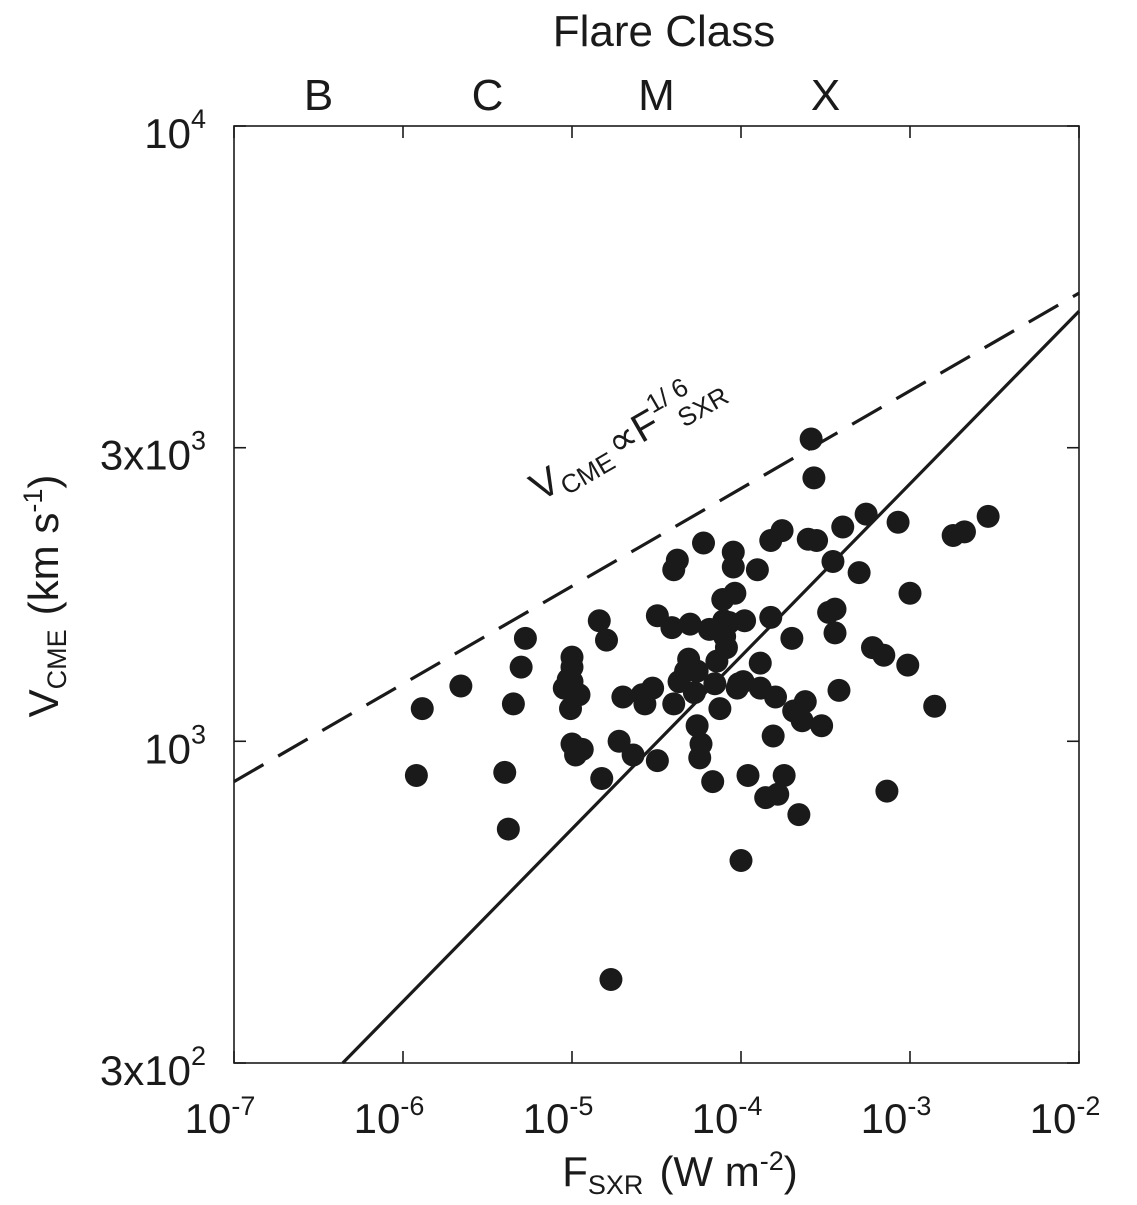 This screenshot has width=1137, height=1205. What do you see at coordinates (488, 95) in the screenshot?
I see `flare-class-c: C` at bounding box center [488, 95].